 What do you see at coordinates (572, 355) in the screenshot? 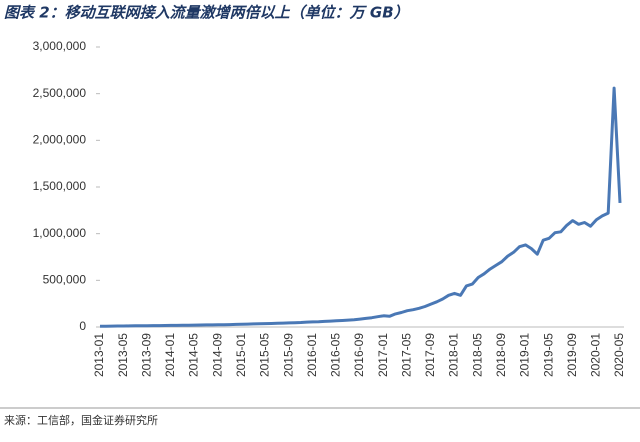
I see `x-tick-label: 2019-09` at bounding box center [572, 355].